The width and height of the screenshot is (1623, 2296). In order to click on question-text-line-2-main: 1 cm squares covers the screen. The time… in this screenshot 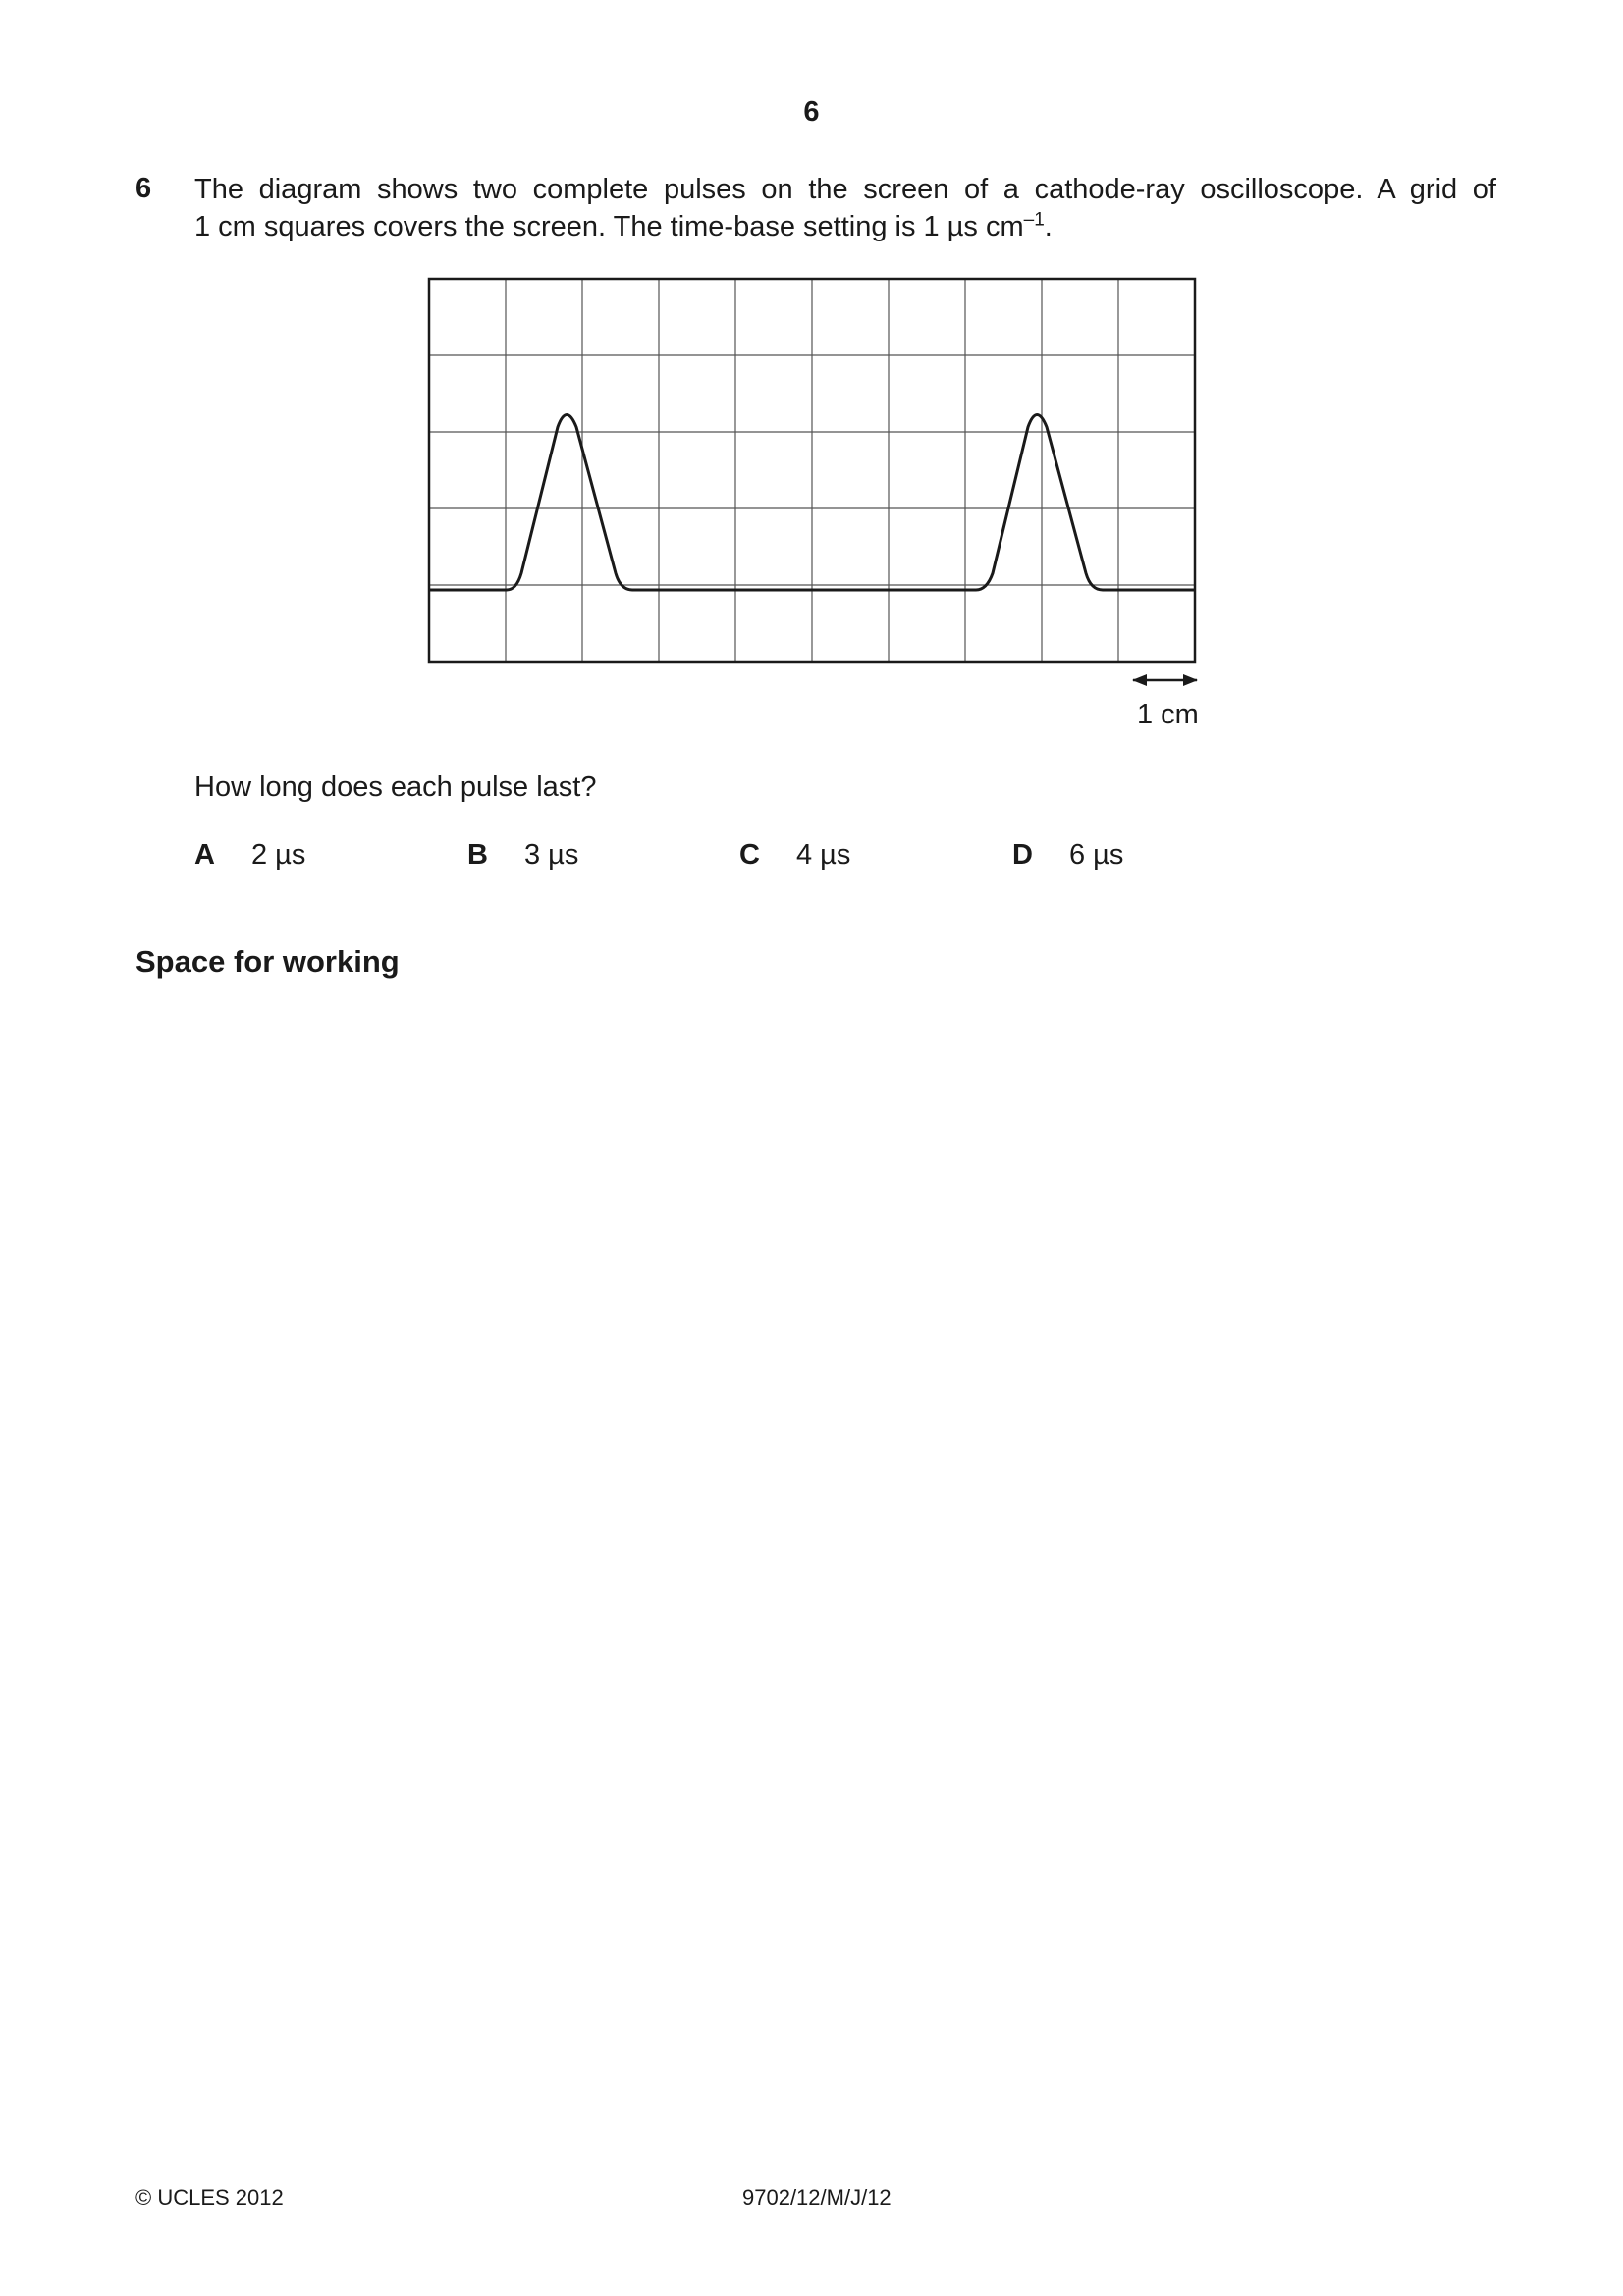, I will do `click(609, 226)`.